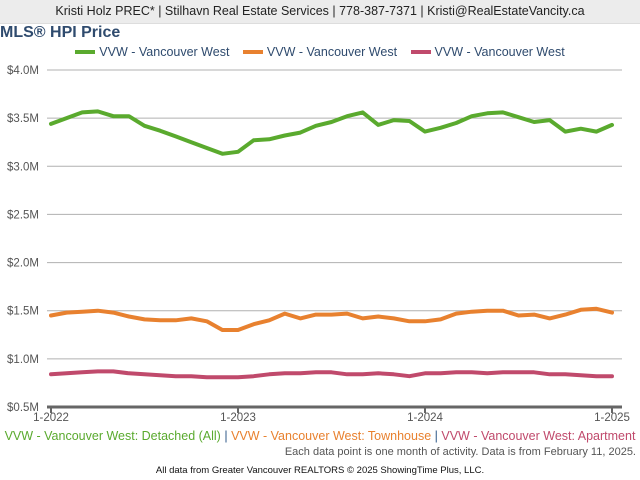 This screenshot has height=480, width=640. I want to click on y-tick-label: $3.0M, so click(23, 167).